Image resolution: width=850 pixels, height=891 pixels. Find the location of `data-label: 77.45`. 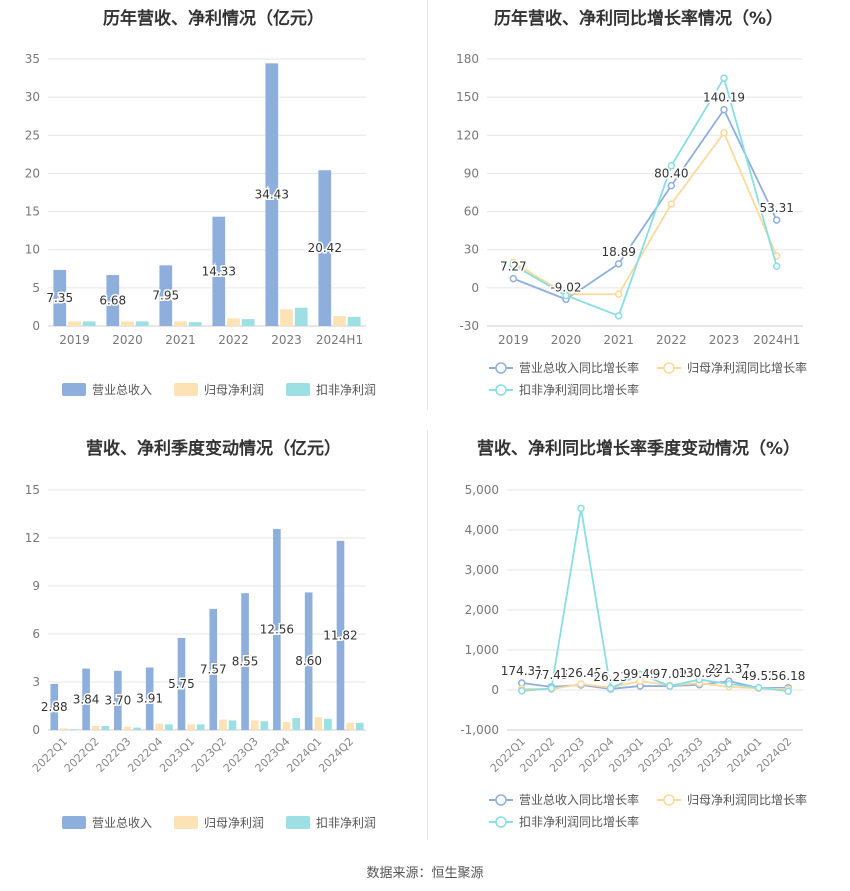

data-label: 77.45 is located at coordinates (551, 675).